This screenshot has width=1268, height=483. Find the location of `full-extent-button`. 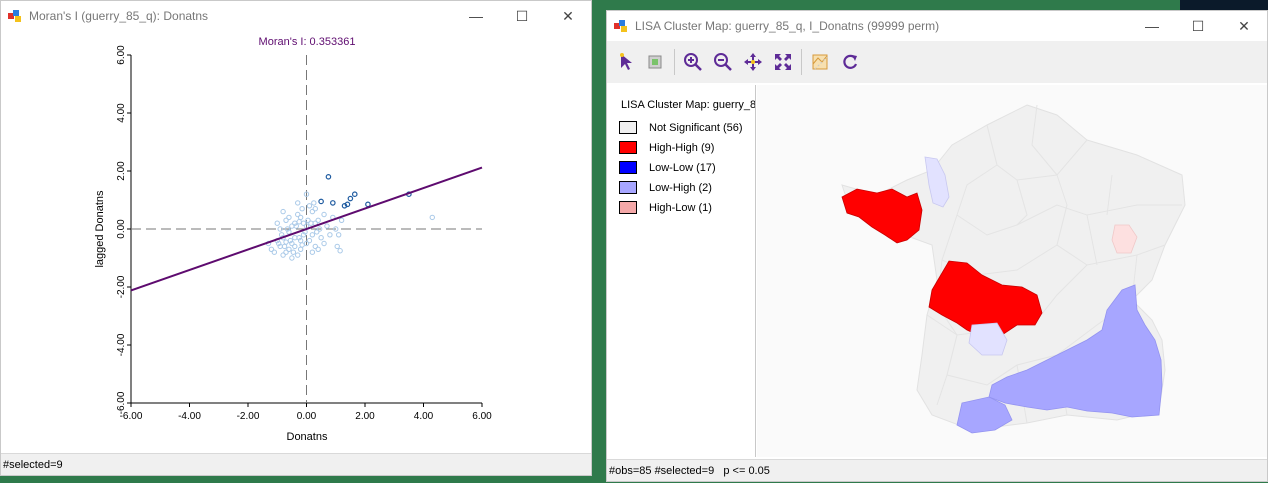

full-extent-button is located at coordinates (783, 62).